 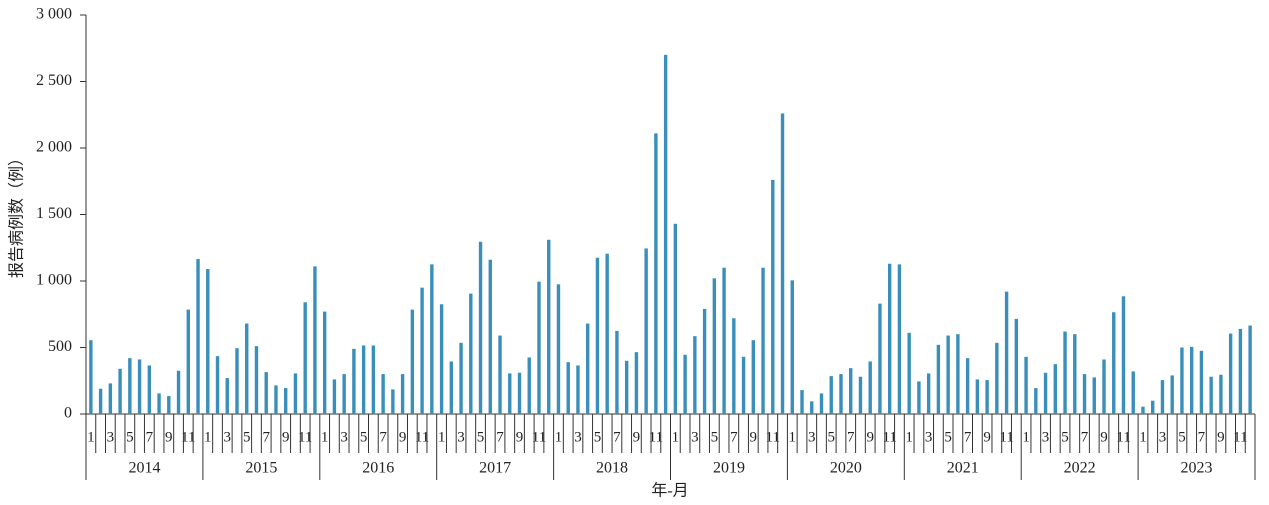 What do you see at coordinates (54, 147) in the screenshot?
I see `y-tick-label: 2 000` at bounding box center [54, 147].